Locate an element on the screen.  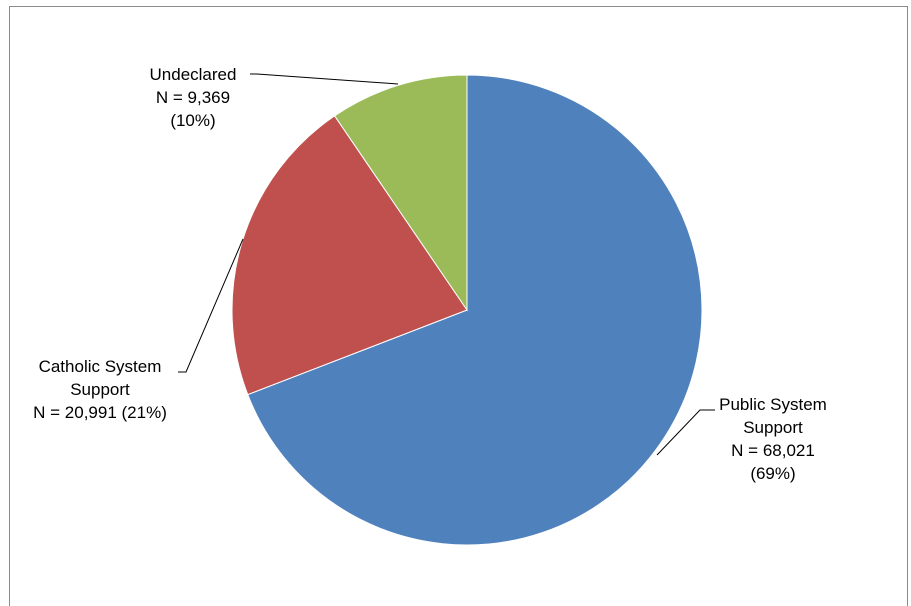
data-label-line: N = 20,991 (21%) is located at coordinates (100, 412).